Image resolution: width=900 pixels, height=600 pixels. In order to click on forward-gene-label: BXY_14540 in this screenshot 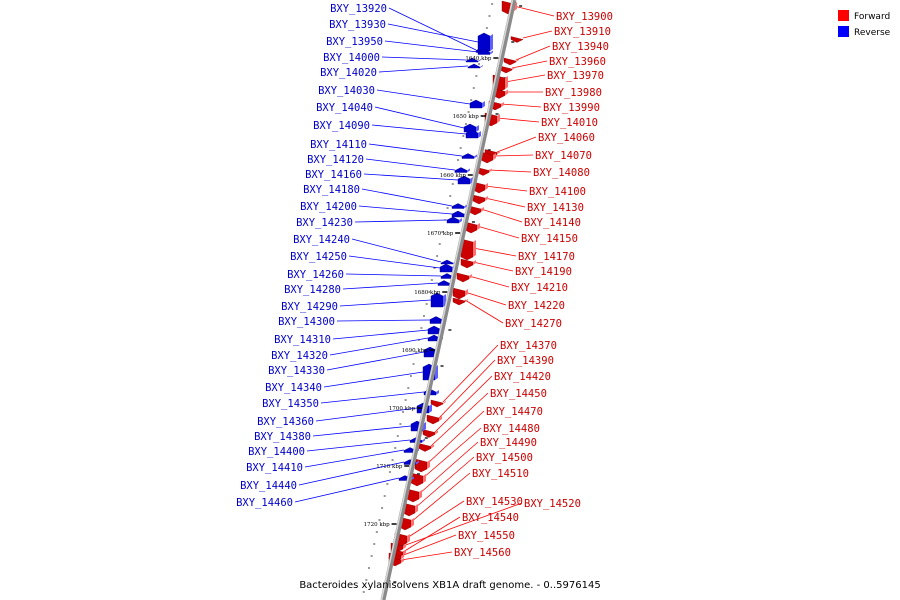, I will do `click(490, 518)`.